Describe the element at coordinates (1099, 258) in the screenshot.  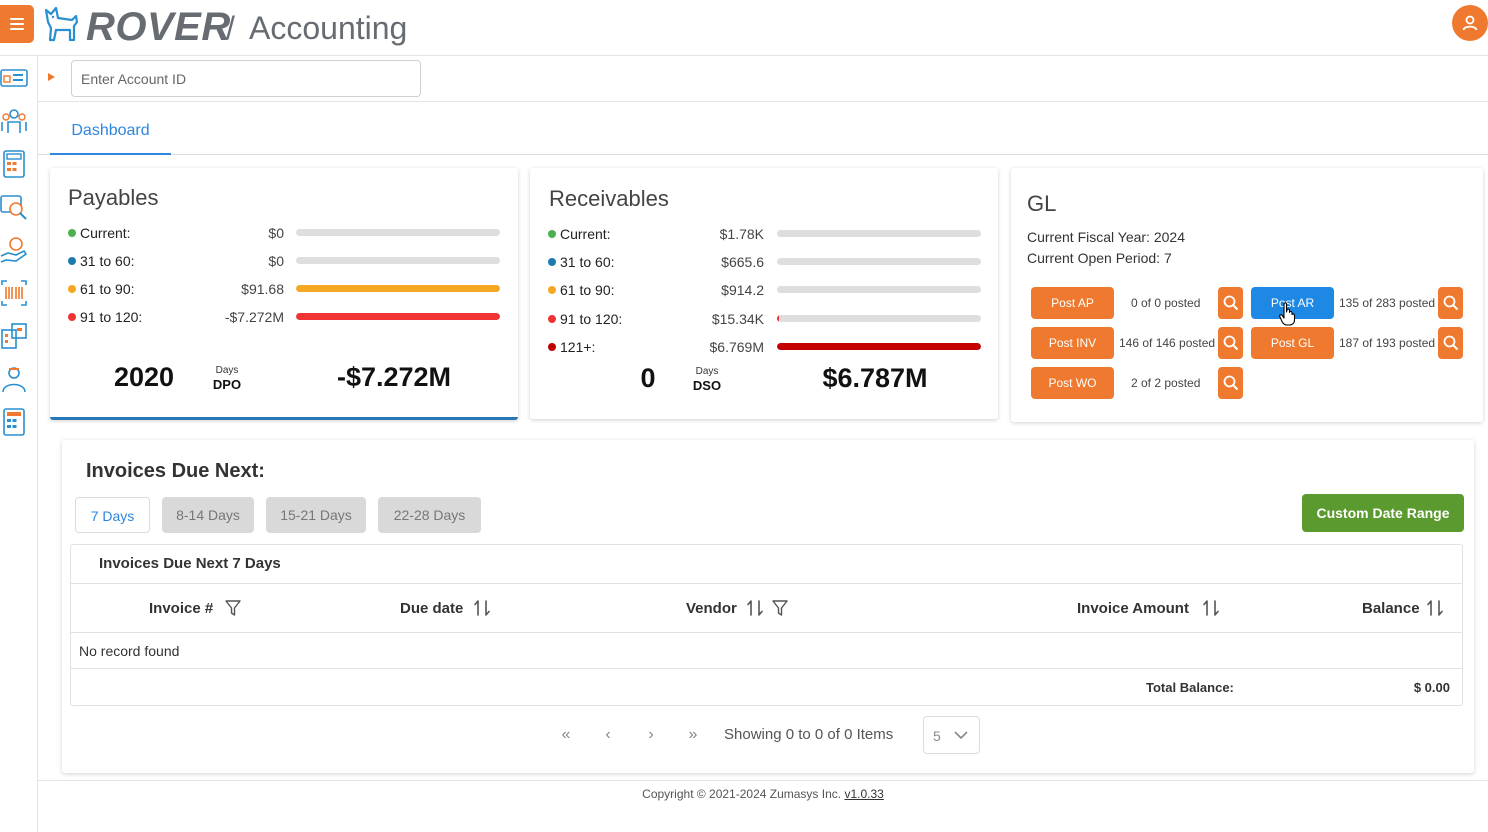
I see `open-period-text: Current Open Period: 7` at that location.